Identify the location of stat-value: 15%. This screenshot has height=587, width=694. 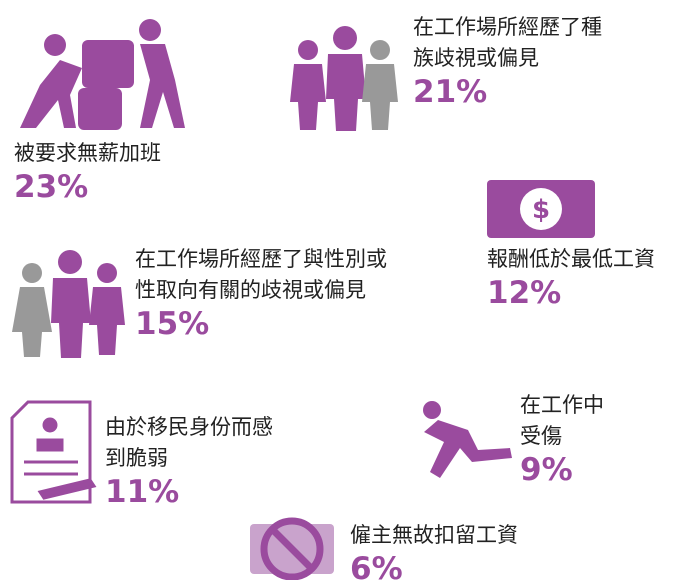
(172, 324).